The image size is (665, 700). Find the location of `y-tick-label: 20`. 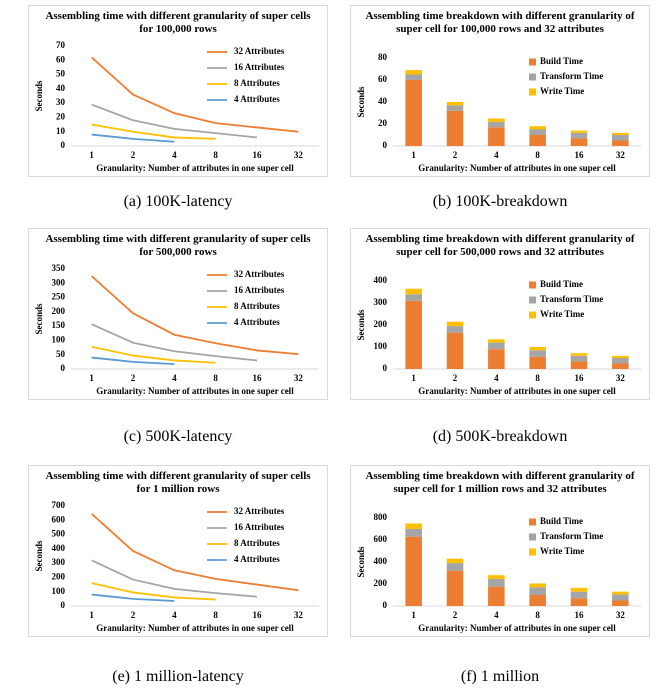

y-tick-label: 20 is located at coordinates (383, 123).